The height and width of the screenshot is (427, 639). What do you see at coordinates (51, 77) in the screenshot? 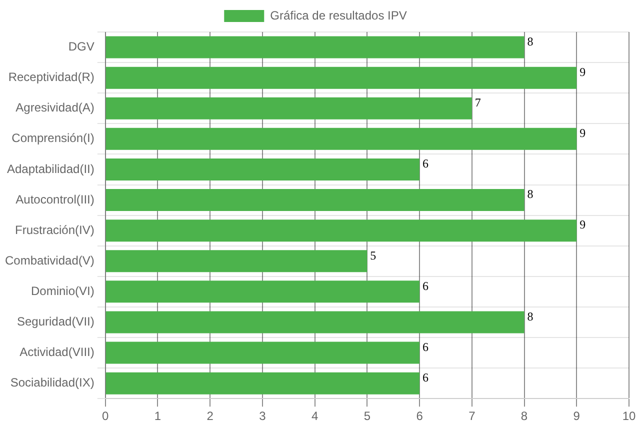
I see `y-tick-label: Receptividad(R)` at bounding box center [51, 77].